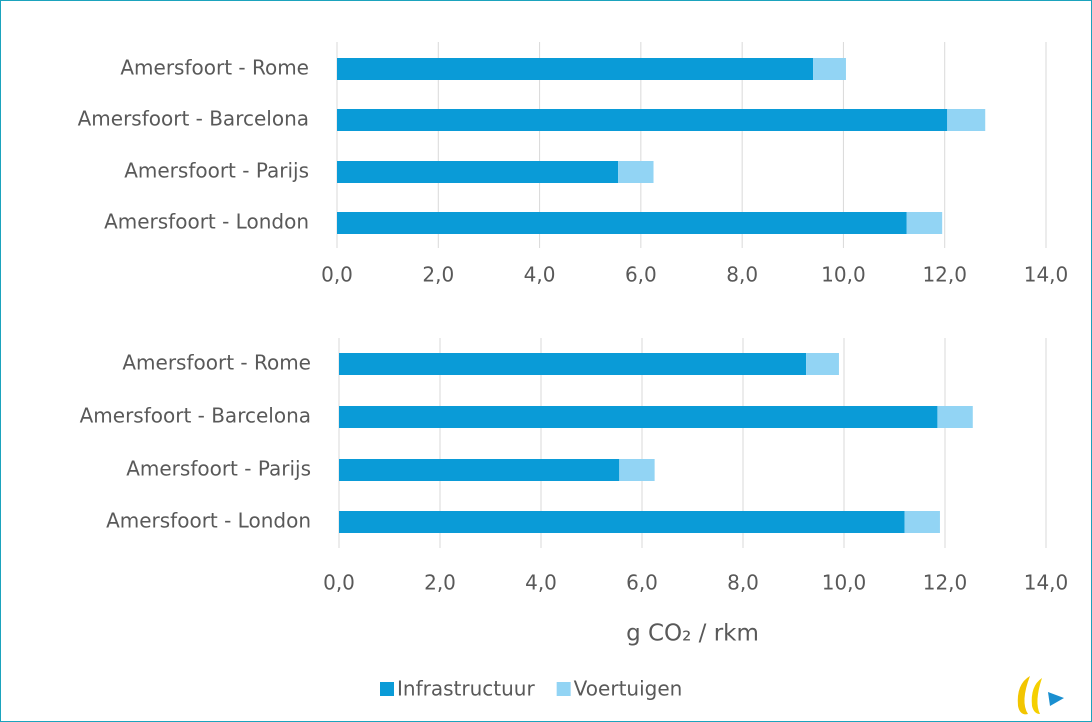 The height and width of the screenshot is (722, 1092). What do you see at coordinates (628, 689) in the screenshot?
I see `legend-label: Voertuigen` at bounding box center [628, 689].